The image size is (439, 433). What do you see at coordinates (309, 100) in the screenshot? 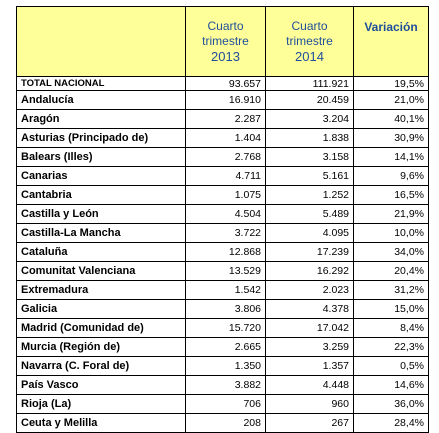
I see `q4-2014-cell: 20.459` at bounding box center [309, 100].